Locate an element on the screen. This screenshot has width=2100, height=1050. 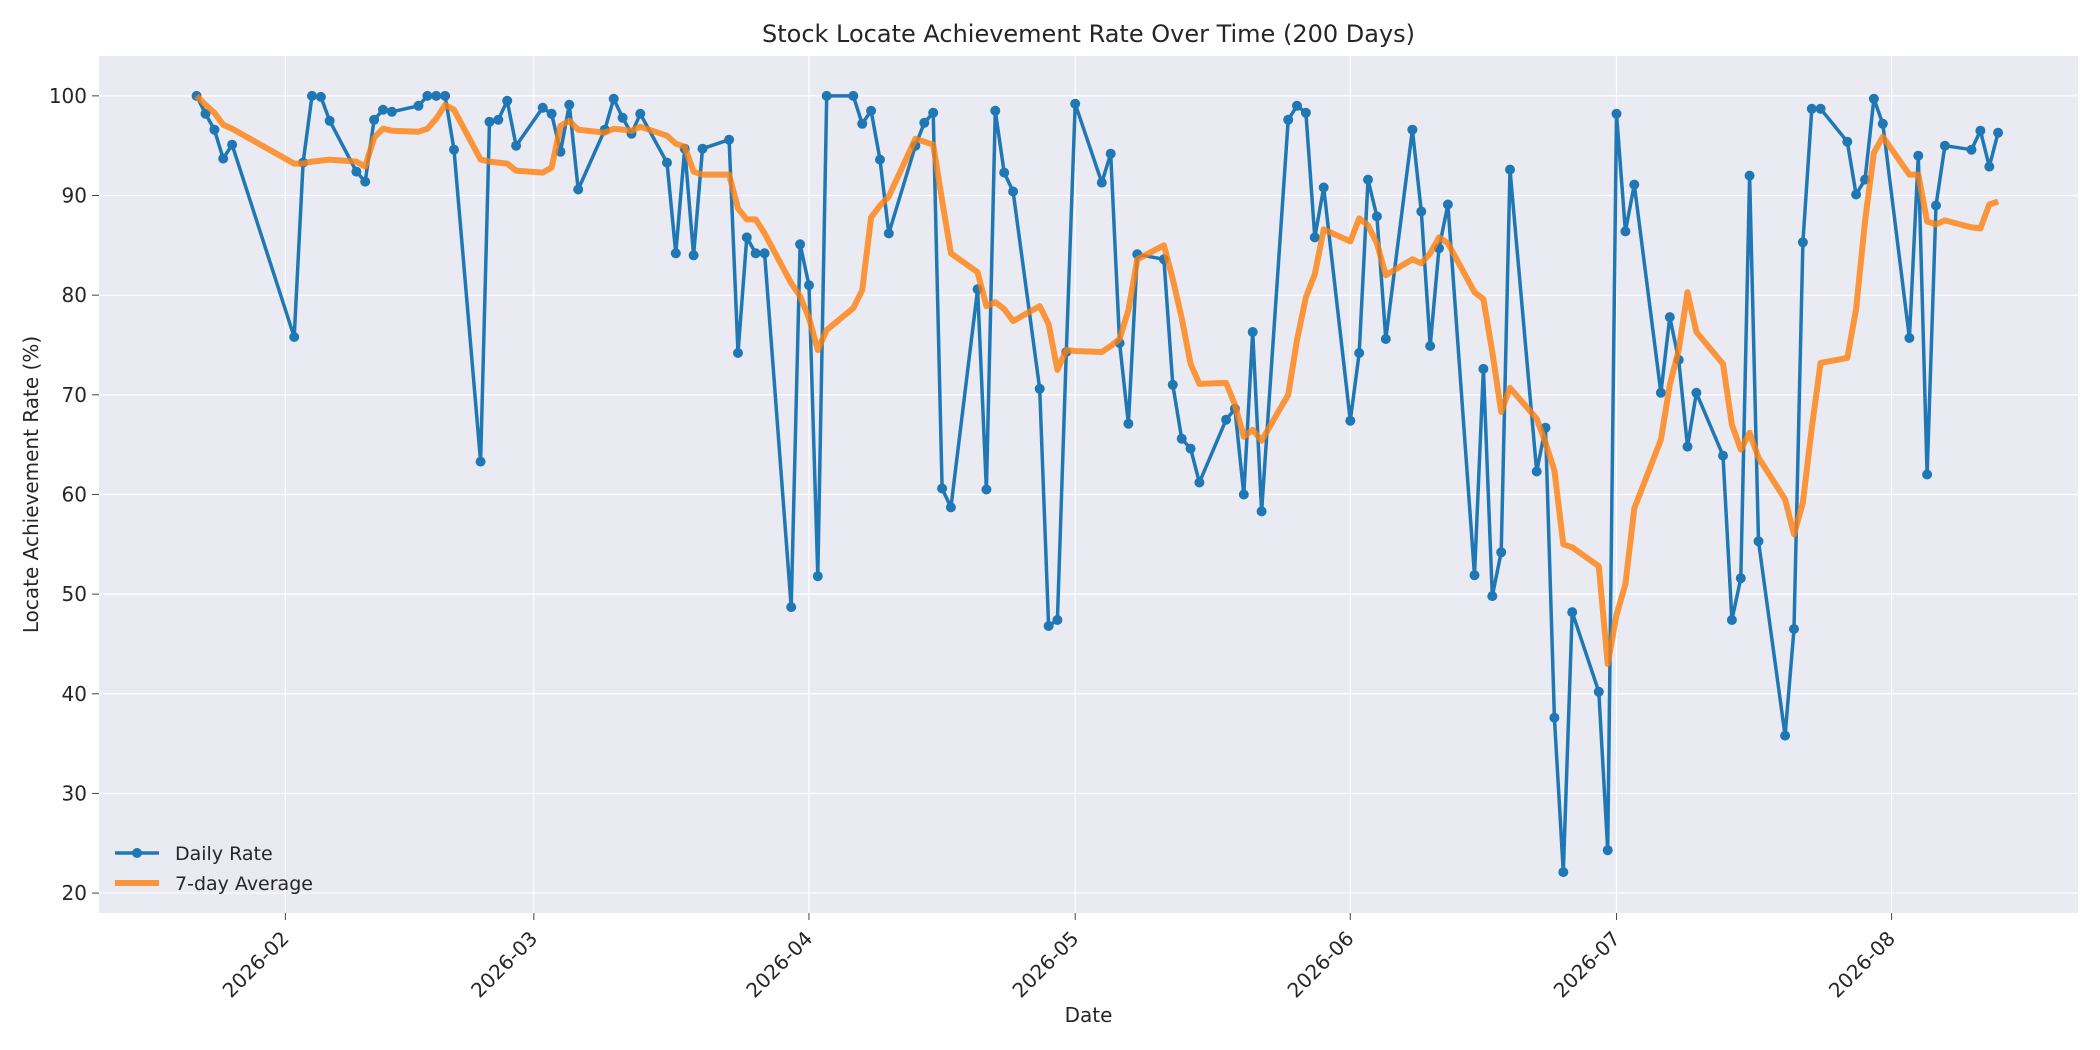
y-tick-label: 100 is located at coordinates (68, 96).